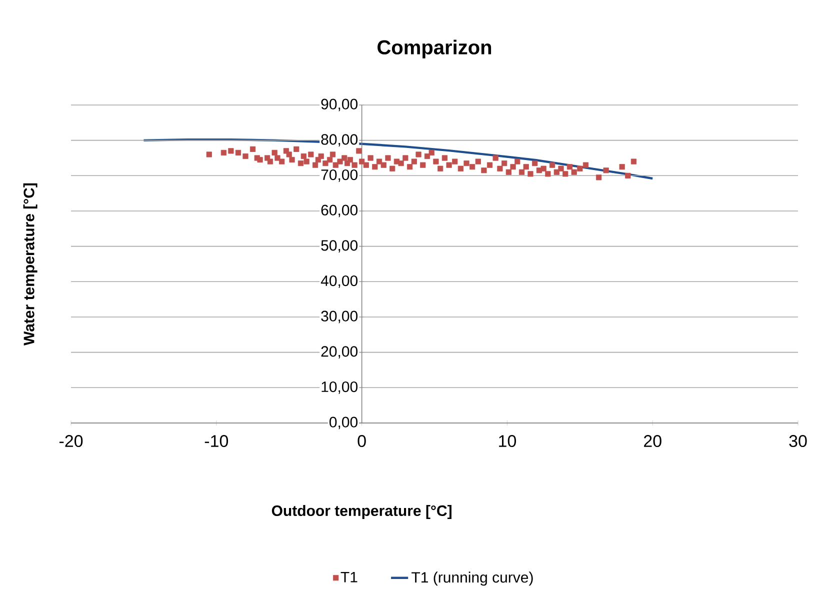 Image resolution: width=834 pixels, height=609 pixels. I want to click on legend-label: T1 (running curve), so click(472, 579).